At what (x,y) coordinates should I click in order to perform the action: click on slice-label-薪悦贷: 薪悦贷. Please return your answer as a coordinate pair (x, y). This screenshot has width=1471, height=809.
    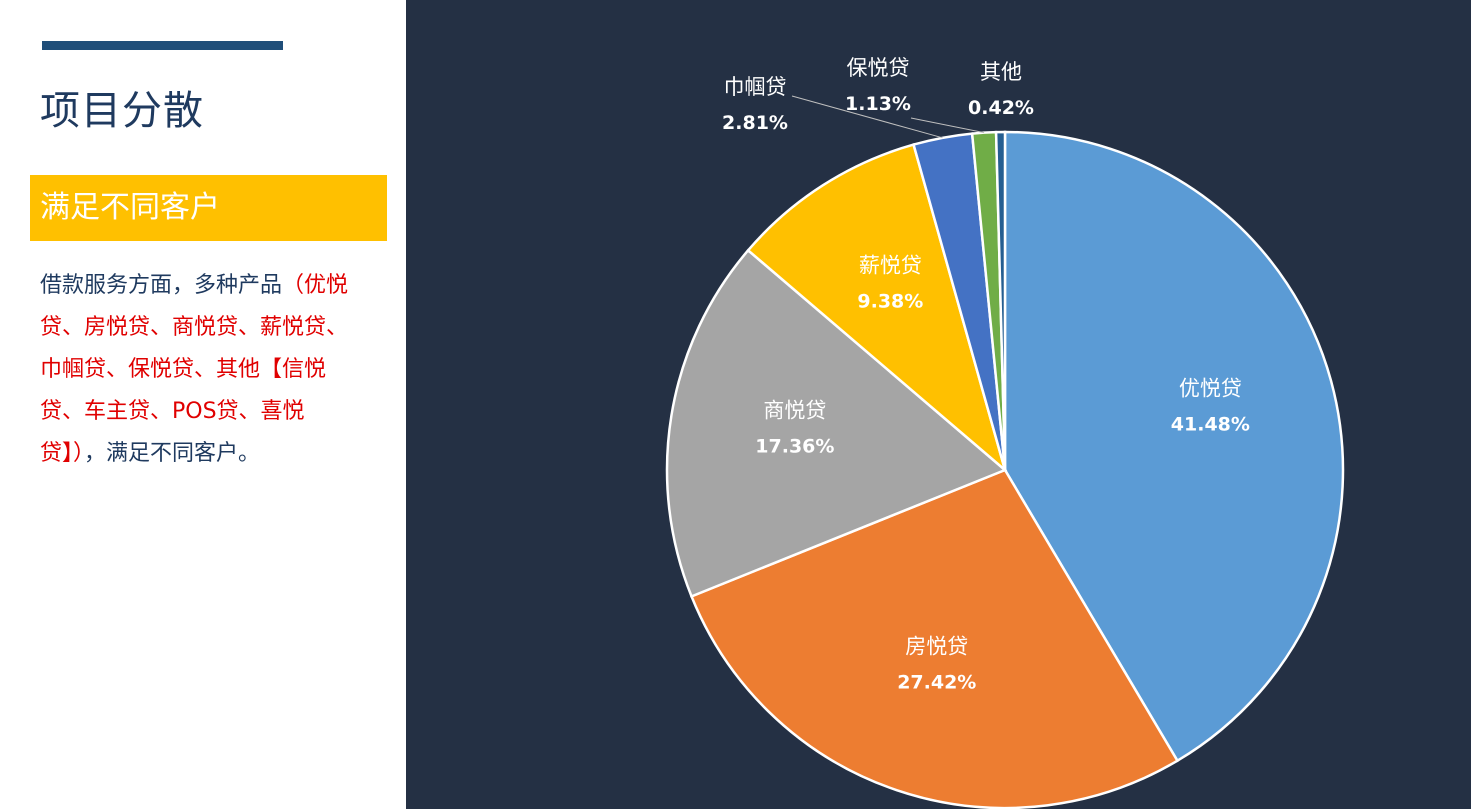
    Looking at the image, I should click on (890, 266).